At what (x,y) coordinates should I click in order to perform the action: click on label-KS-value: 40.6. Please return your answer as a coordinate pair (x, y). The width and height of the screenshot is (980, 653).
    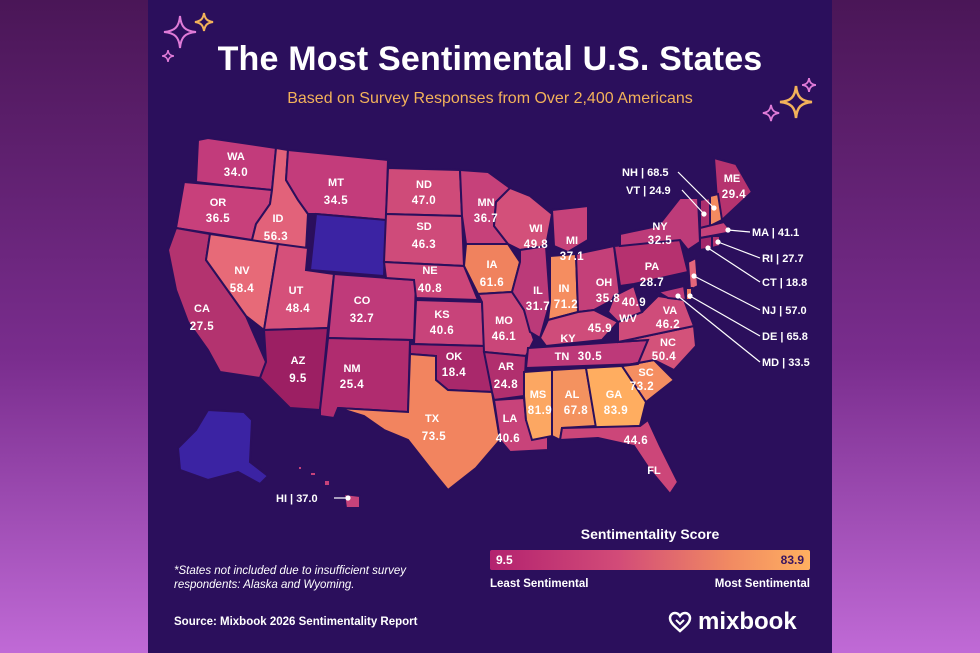
    Looking at the image, I should click on (442, 331).